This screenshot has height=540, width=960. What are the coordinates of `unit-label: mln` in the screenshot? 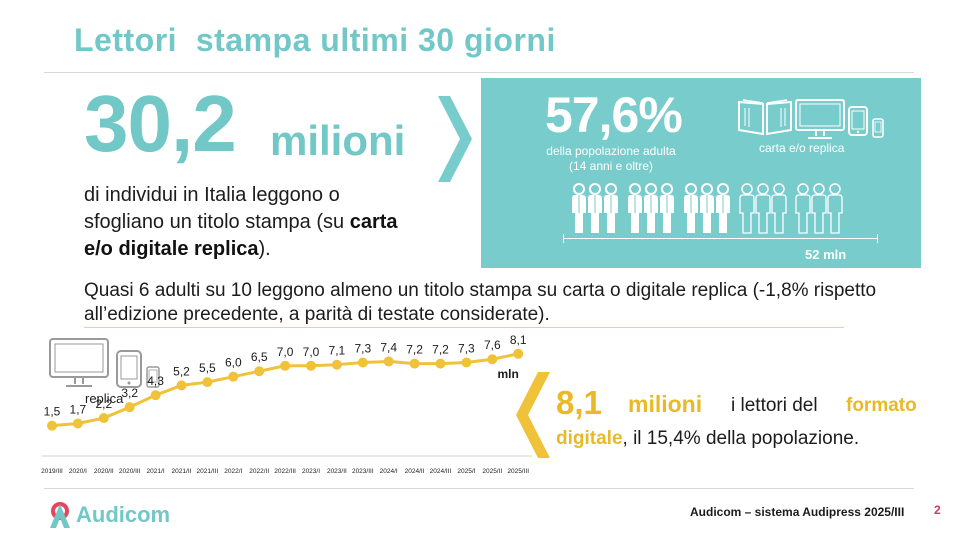 It's located at (508, 374).